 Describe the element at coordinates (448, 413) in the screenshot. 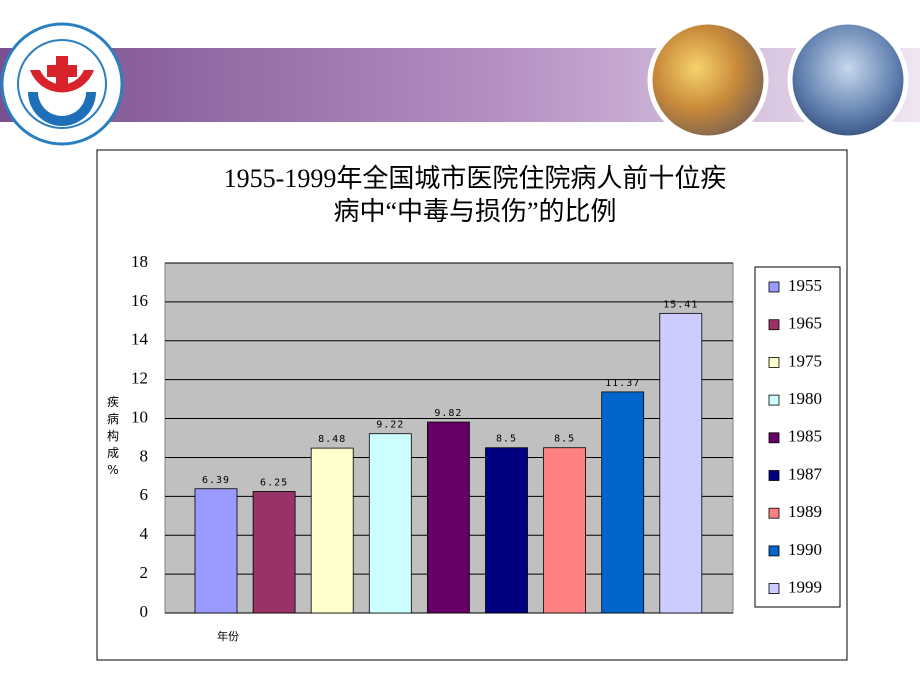

I see `data-label: 9.82` at that location.